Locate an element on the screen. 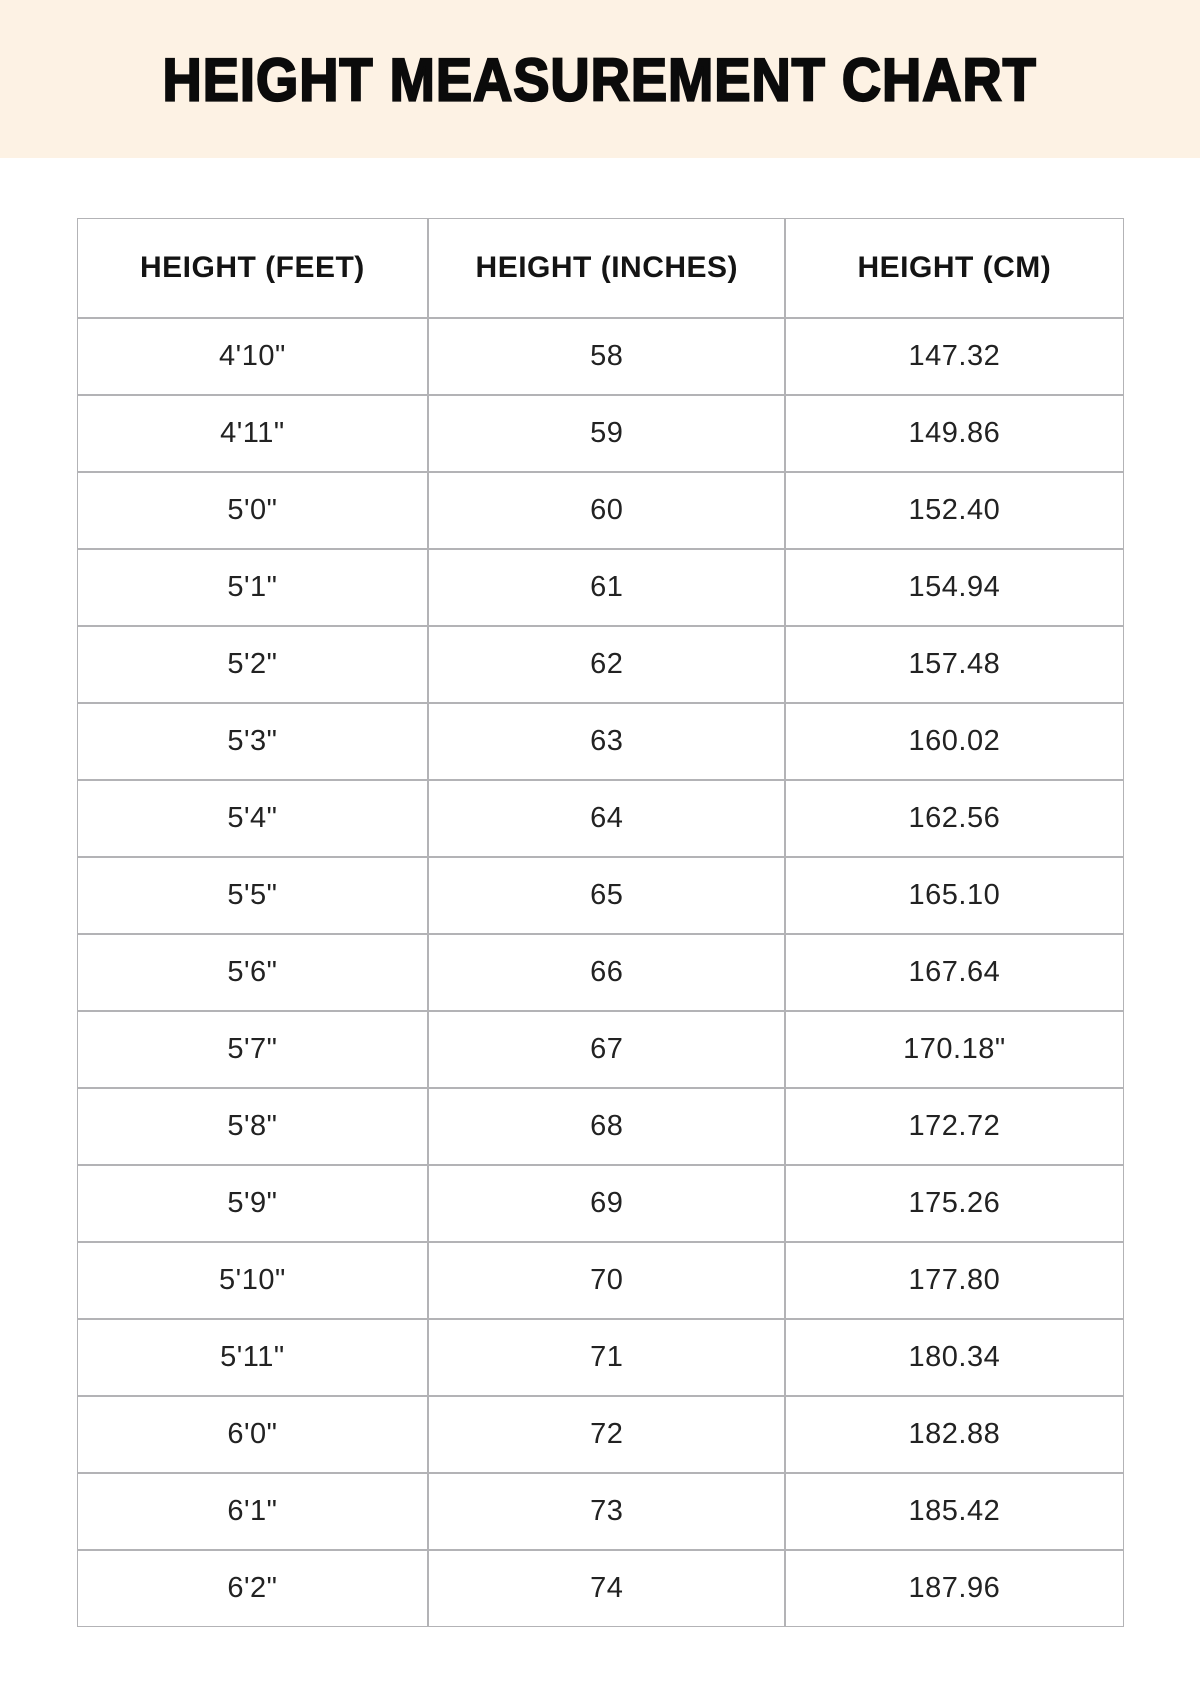  table-row: 5'3" 63 160.02 is located at coordinates (600, 741).